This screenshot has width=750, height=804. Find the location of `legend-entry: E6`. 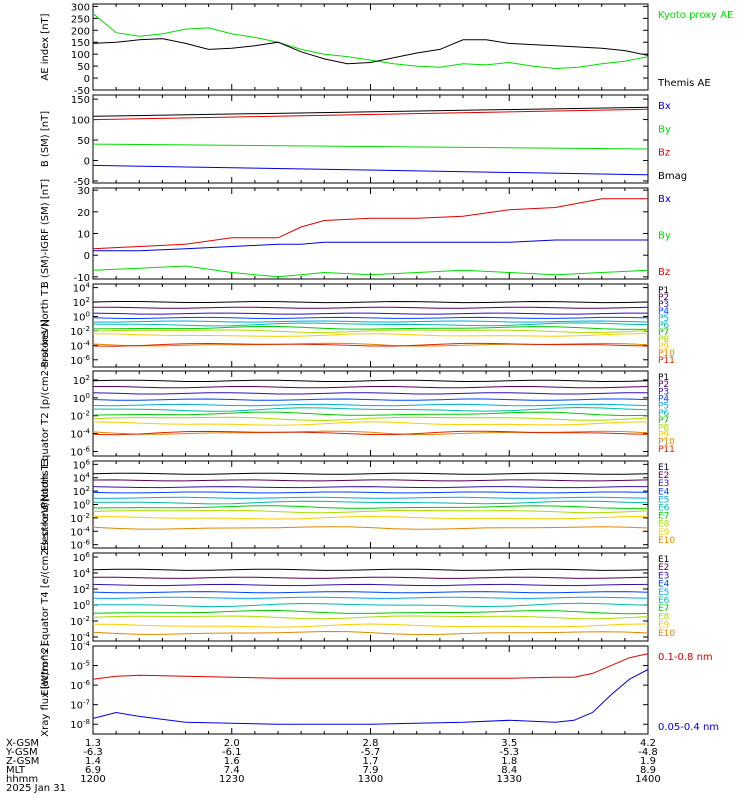

legend-entry: E6 is located at coordinates (664, 509).